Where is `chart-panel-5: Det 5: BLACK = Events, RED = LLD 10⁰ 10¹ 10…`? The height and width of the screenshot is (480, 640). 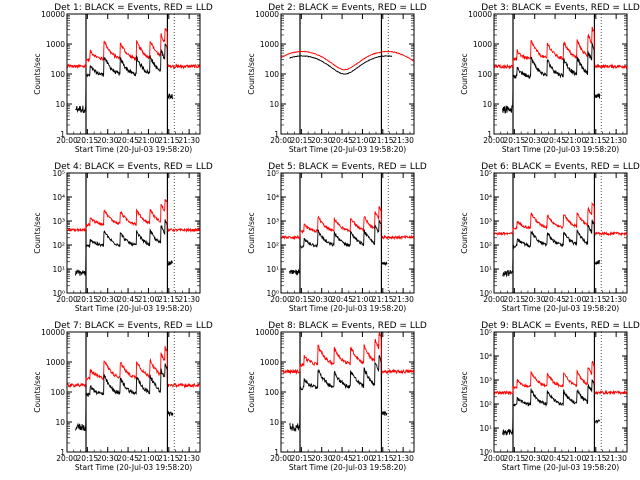 chart-panel-5: Det 5: BLACK = Events, RED = LLD 10⁰ 10¹ 10… is located at coordinates (337, 237).